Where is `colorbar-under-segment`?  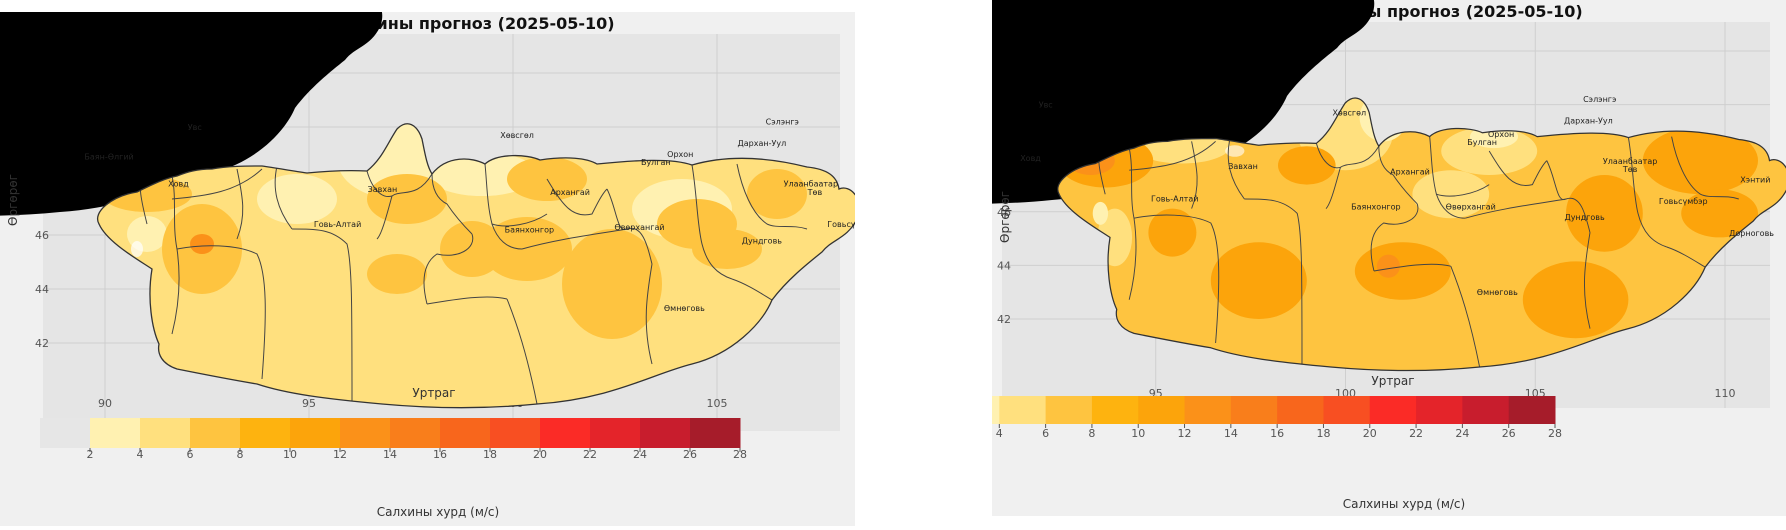
colorbar-under-segment is located at coordinates (65, 433).